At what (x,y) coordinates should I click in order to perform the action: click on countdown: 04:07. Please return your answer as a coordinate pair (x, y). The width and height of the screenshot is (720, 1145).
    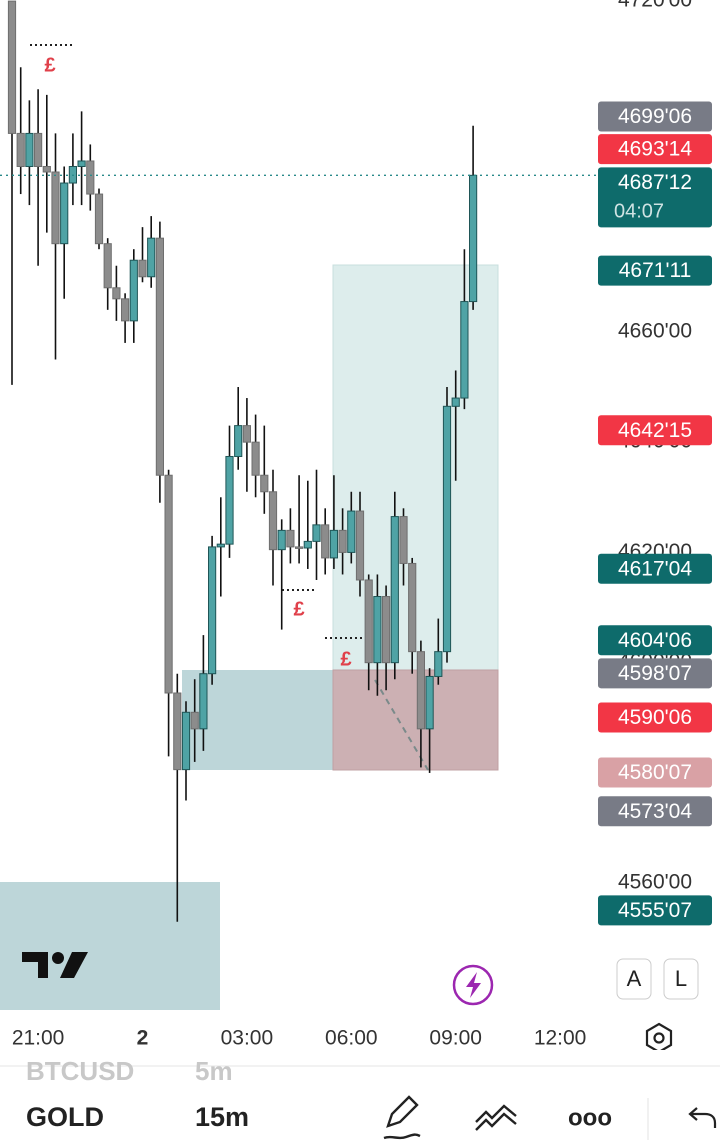
    Looking at the image, I should click on (639, 212).